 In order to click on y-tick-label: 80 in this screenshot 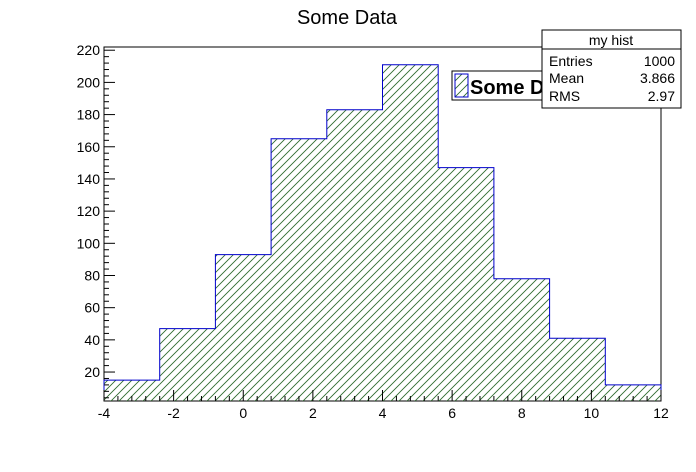, I will do `click(92, 275)`.